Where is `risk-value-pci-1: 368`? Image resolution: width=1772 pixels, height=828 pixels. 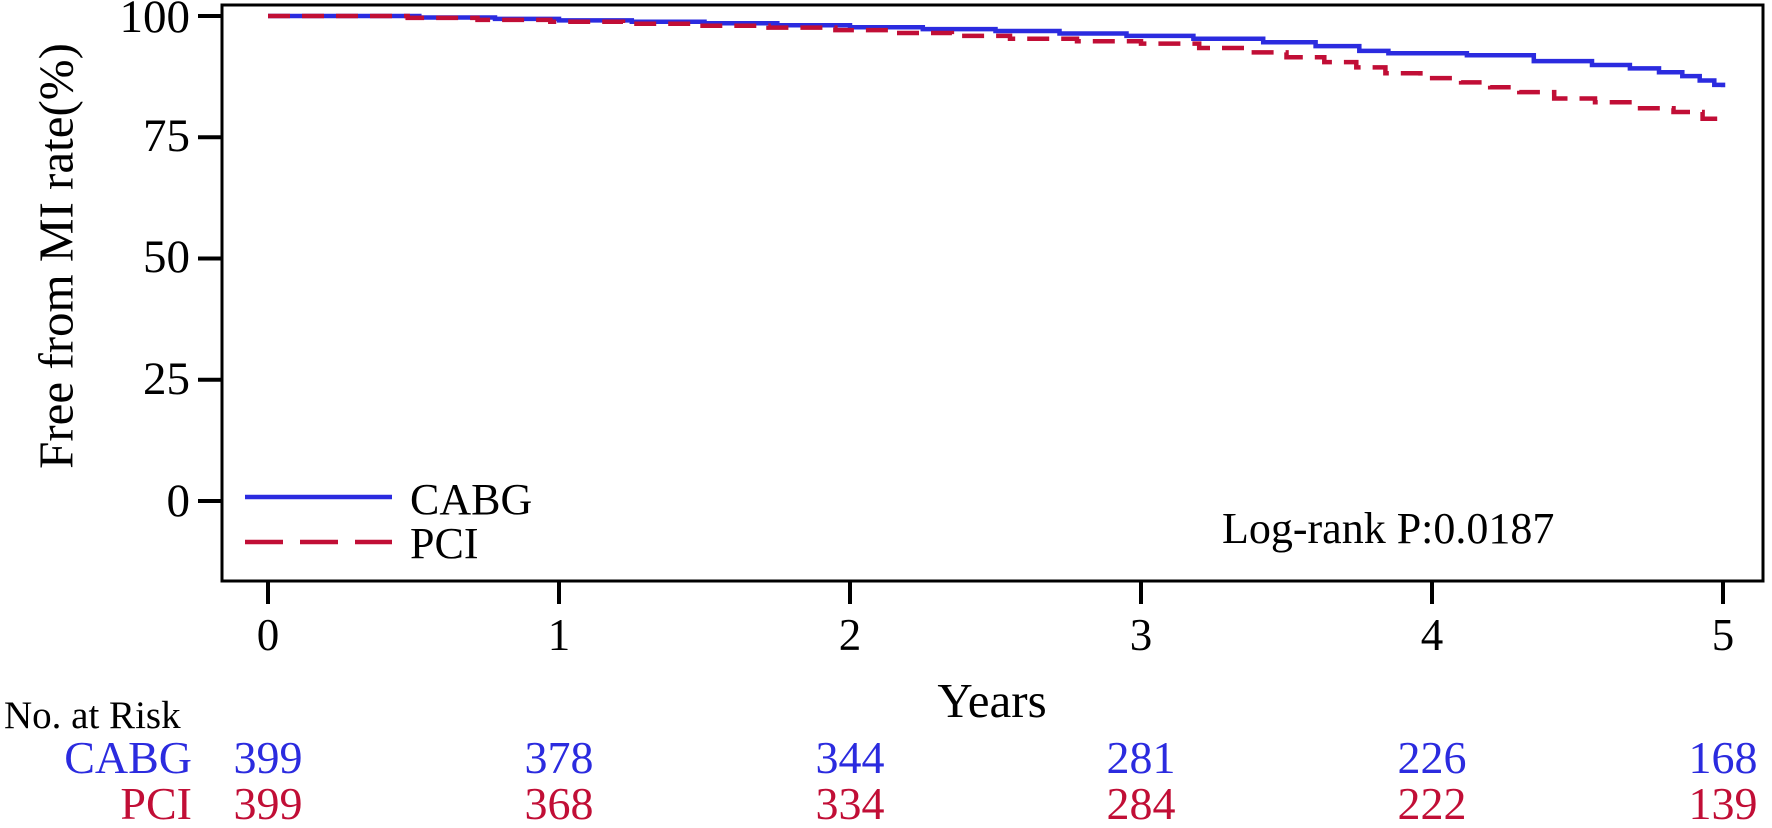
risk-value-pci-1: 368 is located at coordinates (559, 803).